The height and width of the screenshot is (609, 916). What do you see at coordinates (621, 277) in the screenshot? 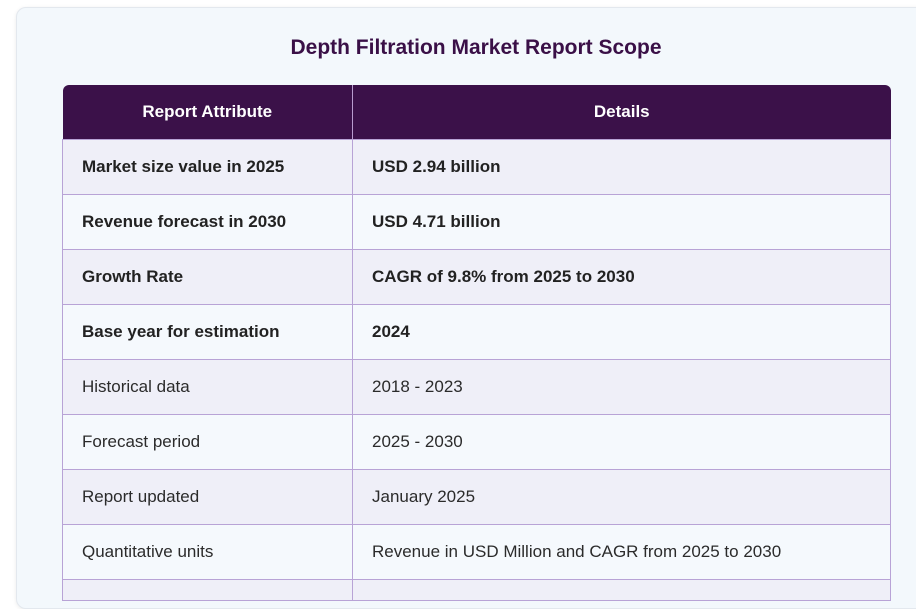
I see `row-details: CAGR of 9.8% from 2025 to 2030` at bounding box center [621, 277].